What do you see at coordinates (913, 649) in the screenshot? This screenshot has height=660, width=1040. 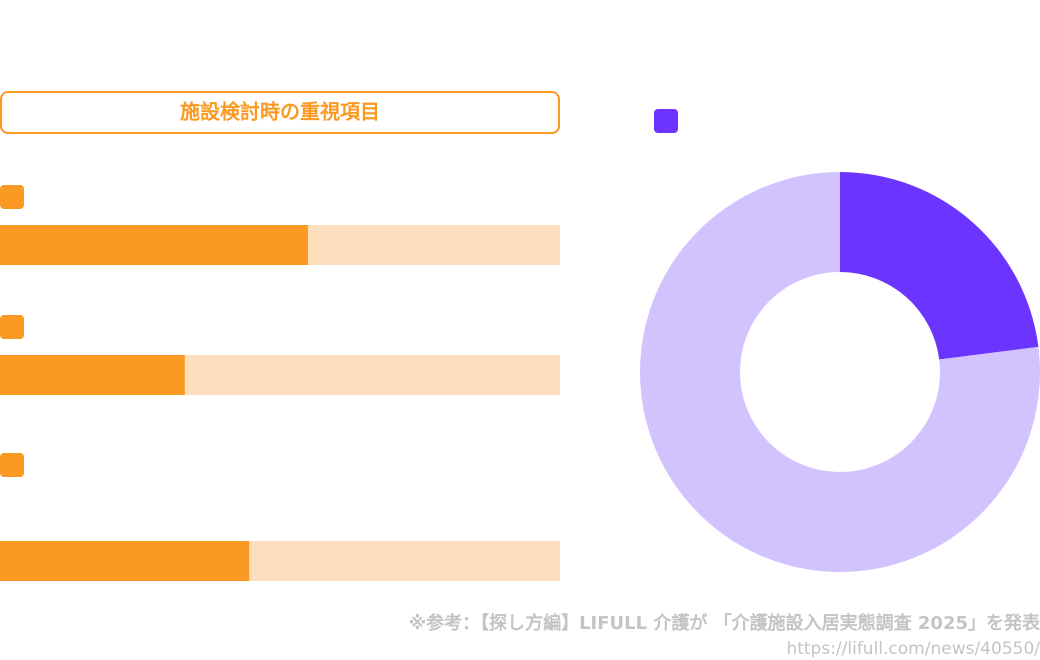 I see `source-url: https://lifull.com/news/40550/` at bounding box center [913, 649].